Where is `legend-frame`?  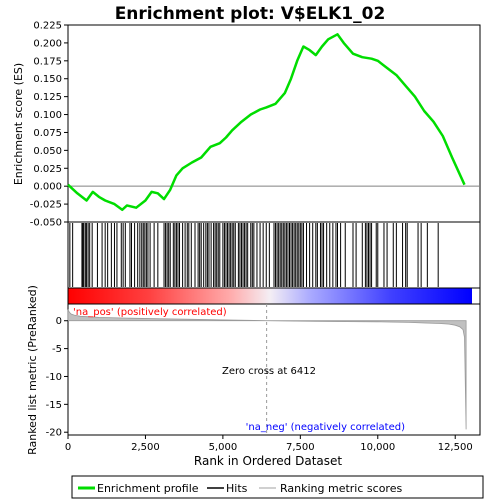 legend-frame is located at coordinates (277, 487).